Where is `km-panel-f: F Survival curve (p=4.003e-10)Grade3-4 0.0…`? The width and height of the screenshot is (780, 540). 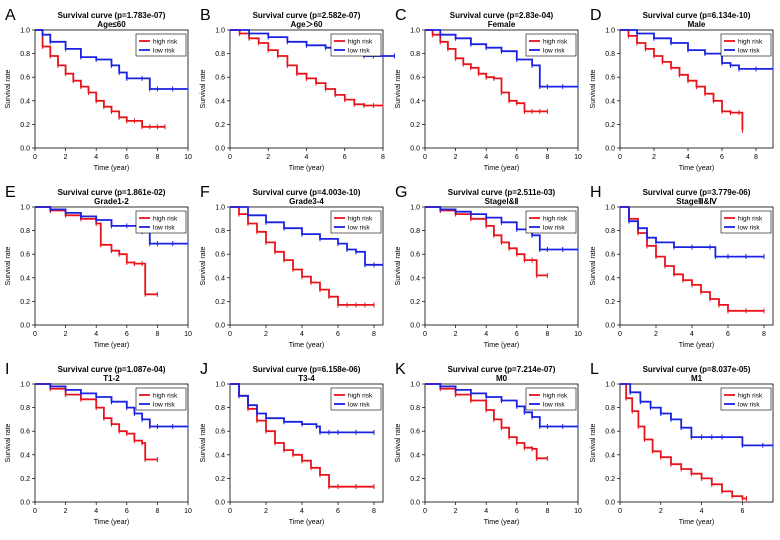 km-panel-f: F Survival curve (p=4.003e-10)Grade3-4 0.0… is located at coordinates (292, 266).